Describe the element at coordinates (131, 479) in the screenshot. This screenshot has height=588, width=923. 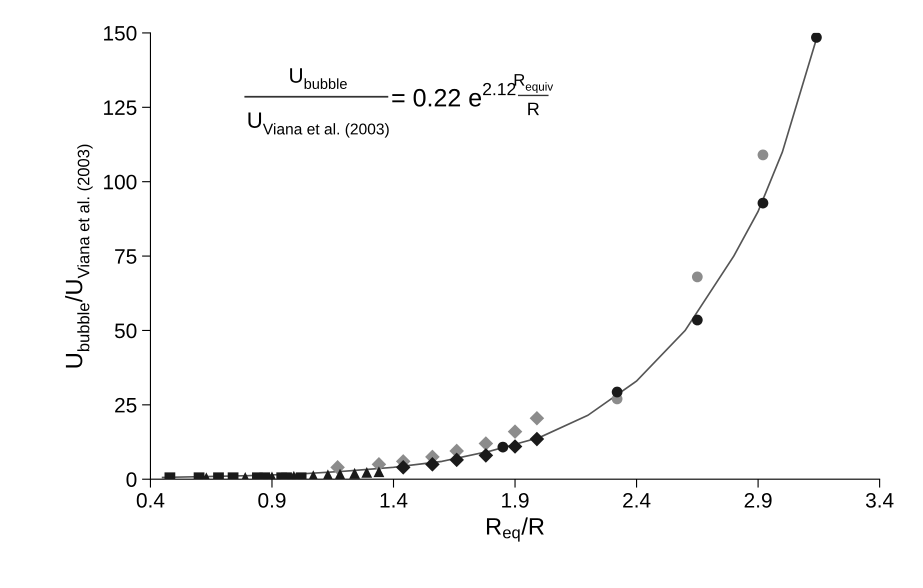
I see `y-tick-label: 0` at that location.